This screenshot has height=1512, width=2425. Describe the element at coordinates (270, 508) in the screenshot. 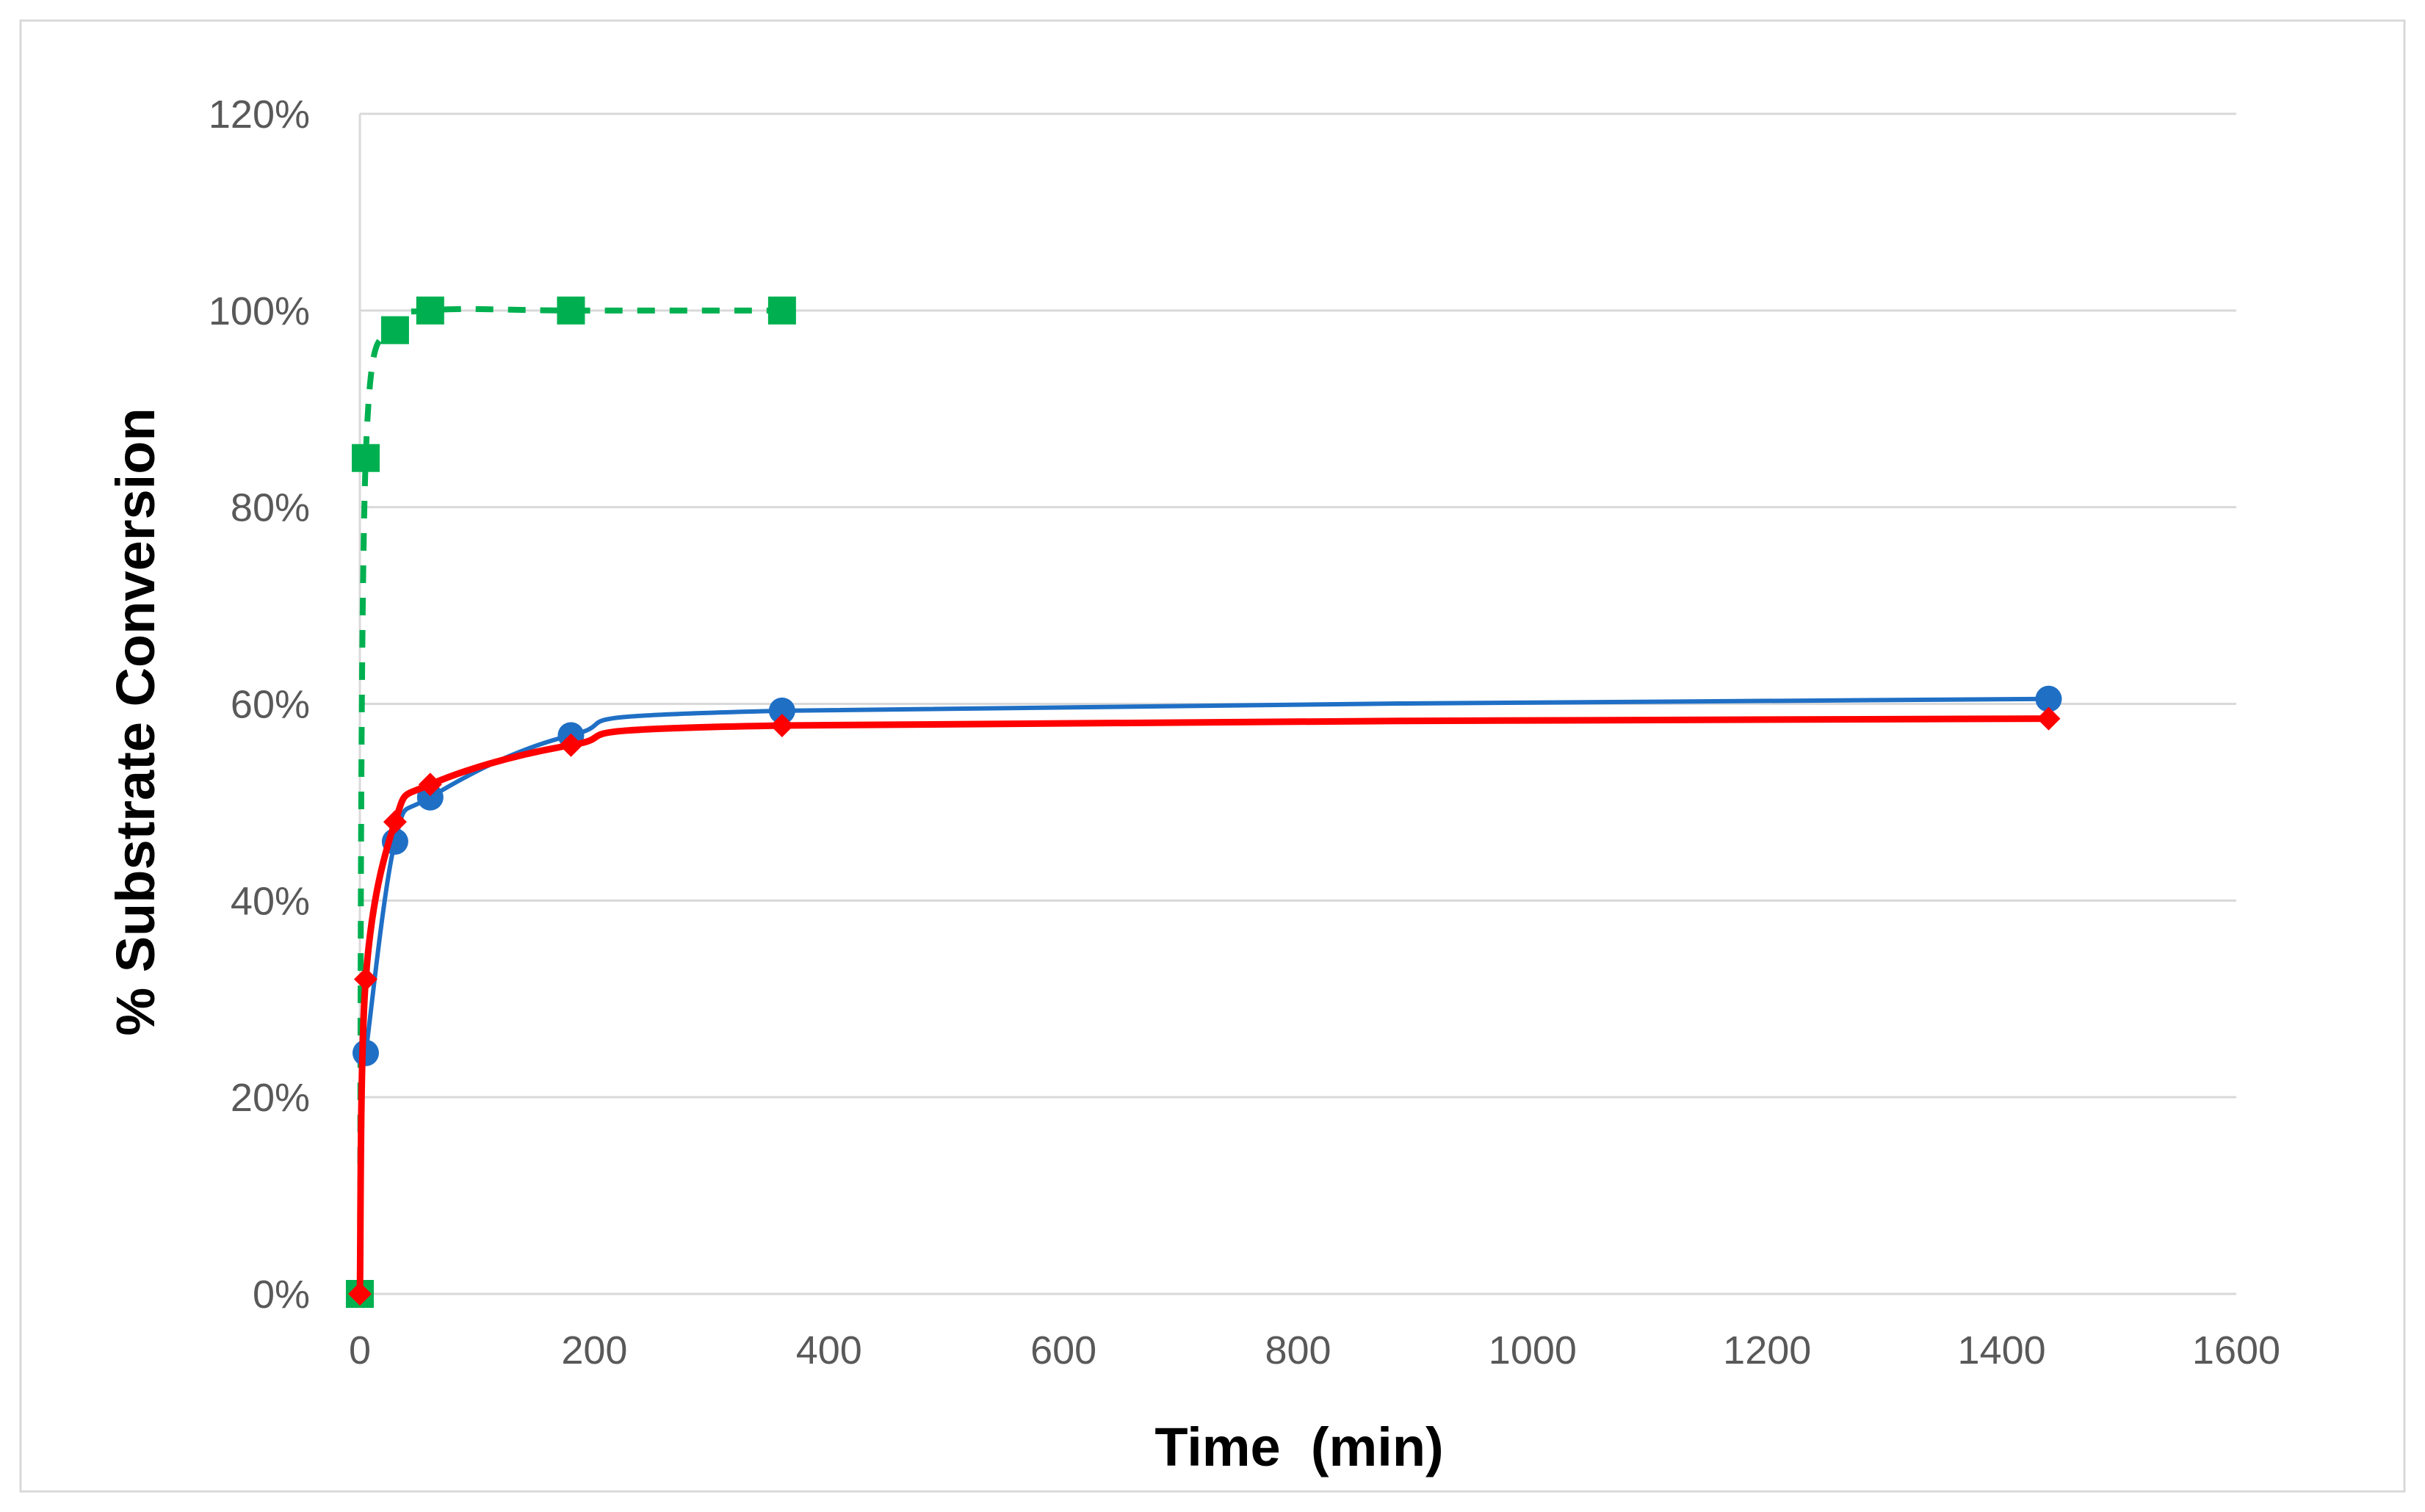

I see `y-tick-label: 80%` at that location.